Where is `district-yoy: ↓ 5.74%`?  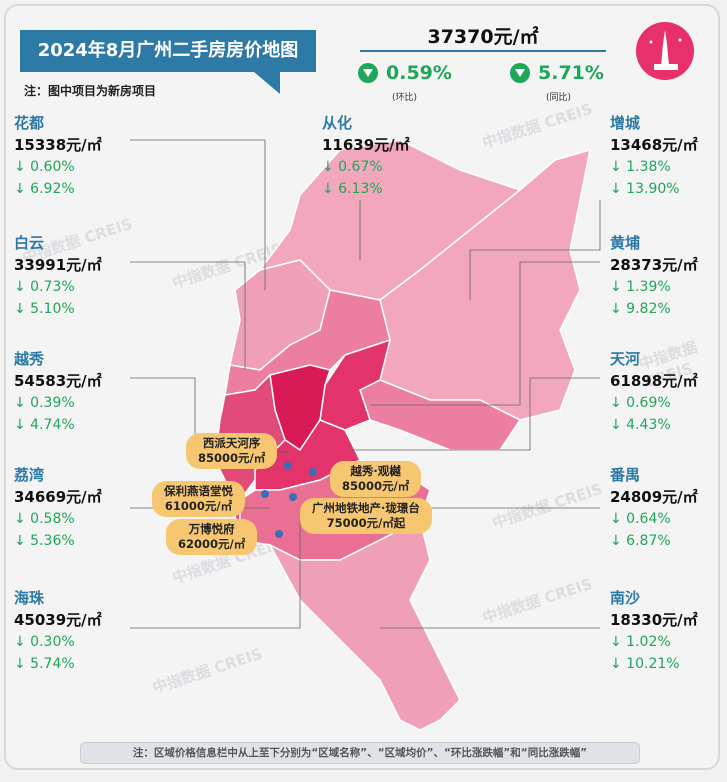
district-yoy: ↓ 5.74% is located at coordinates (44, 664).